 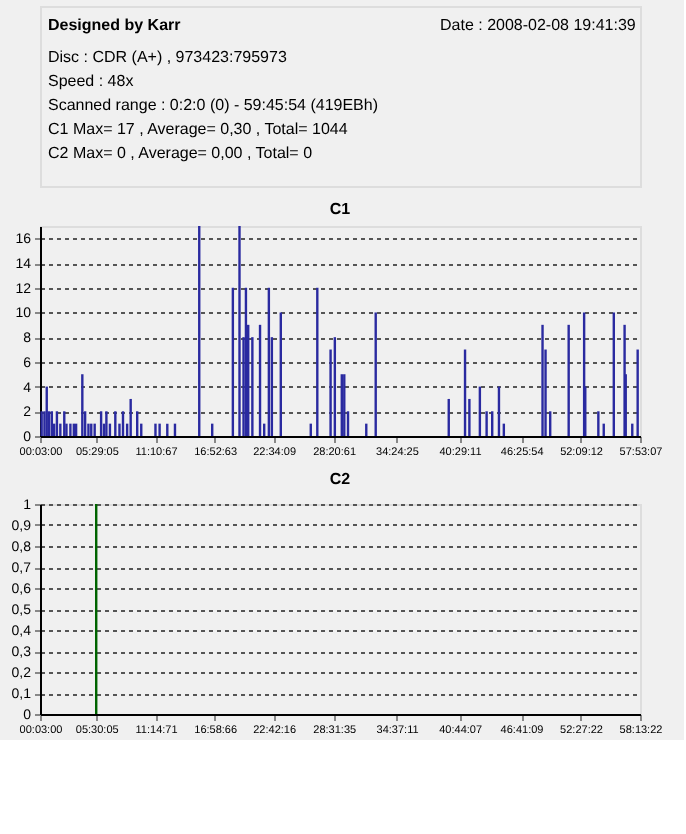 What do you see at coordinates (340, 479) in the screenshot?
I see `chart-title: C2` at bounding box center [340, 479].